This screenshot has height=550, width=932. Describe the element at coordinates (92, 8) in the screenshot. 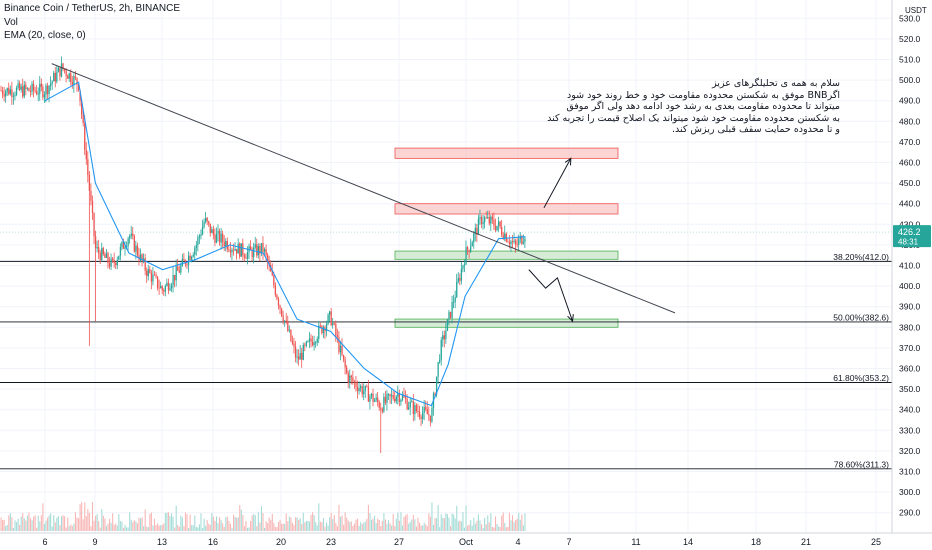

I see `symbol-title: Binance Coin / TetherUS, 2h, BINANCE` at that location.